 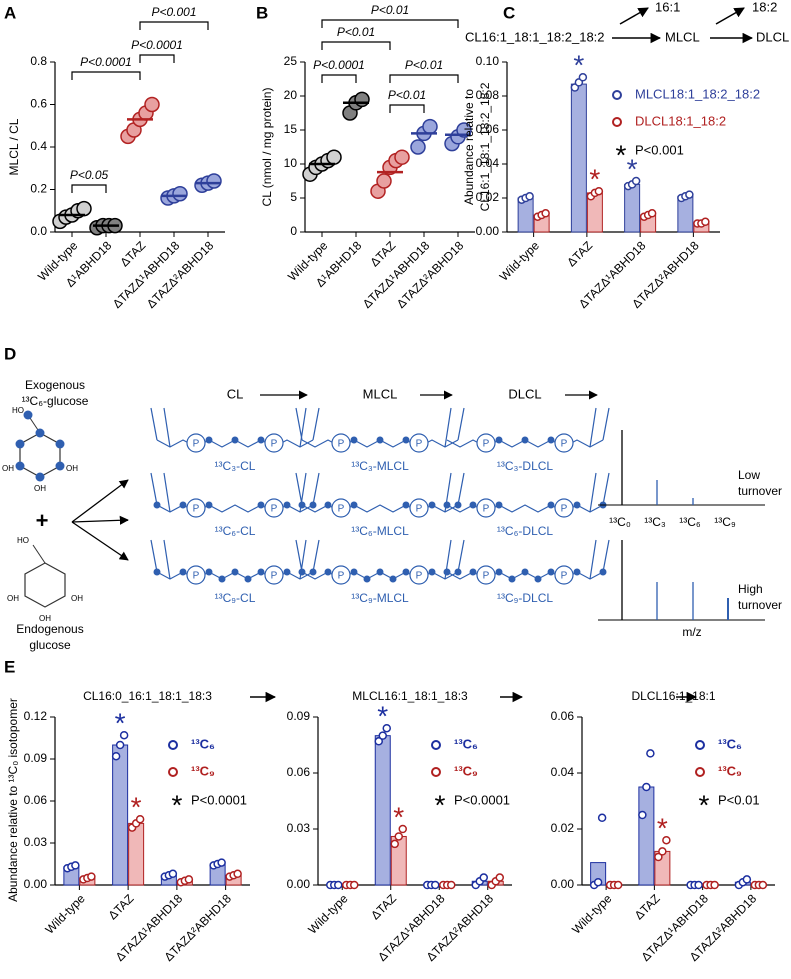 I want to click on chart-title: DLCL16:1_18:1, so click(x=673, y=696).